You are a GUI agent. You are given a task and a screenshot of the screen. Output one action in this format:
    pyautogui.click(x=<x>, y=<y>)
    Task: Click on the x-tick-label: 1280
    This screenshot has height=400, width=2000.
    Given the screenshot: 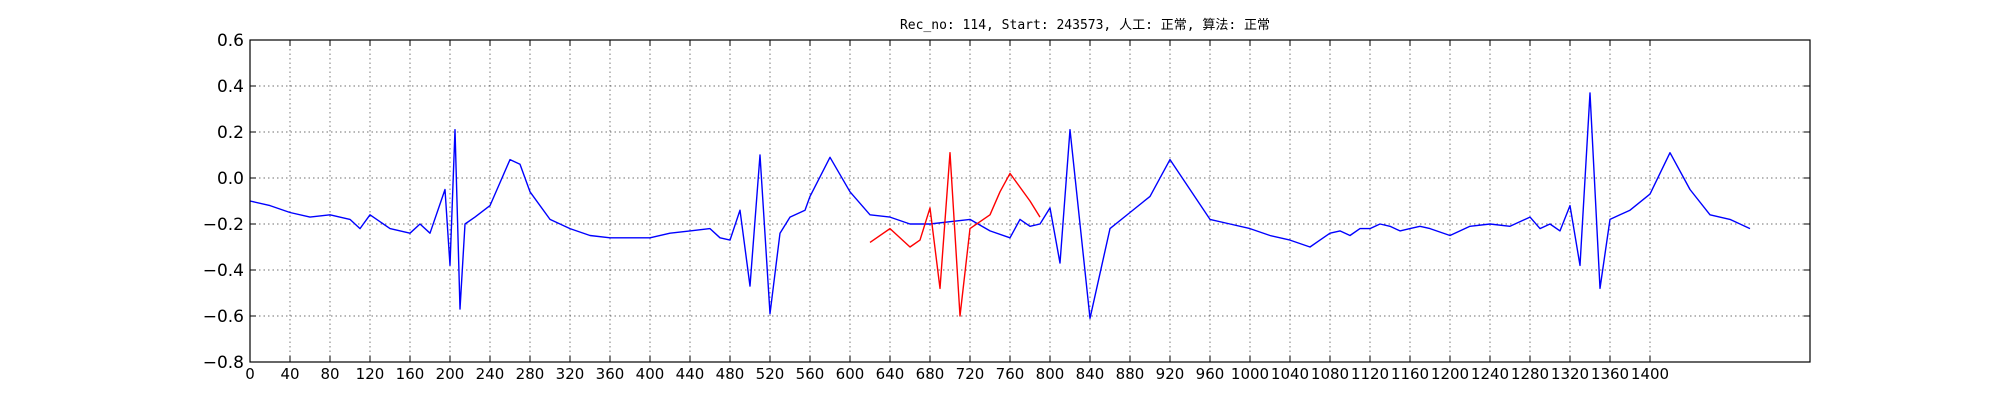 What is the action you would take?
    pyautogui.click(x=1530, y=374)
    